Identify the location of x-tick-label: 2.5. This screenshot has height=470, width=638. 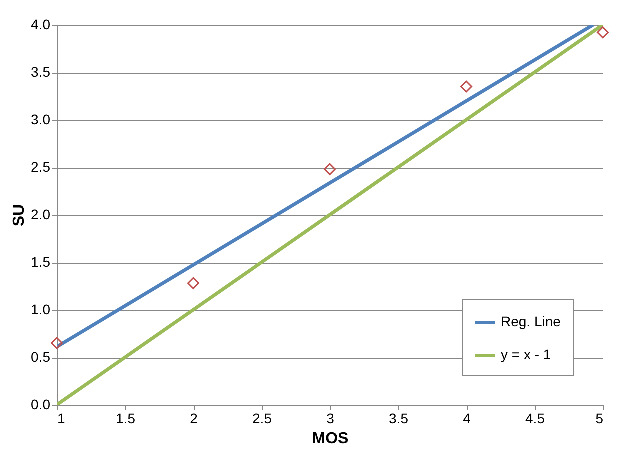
(262, 418).